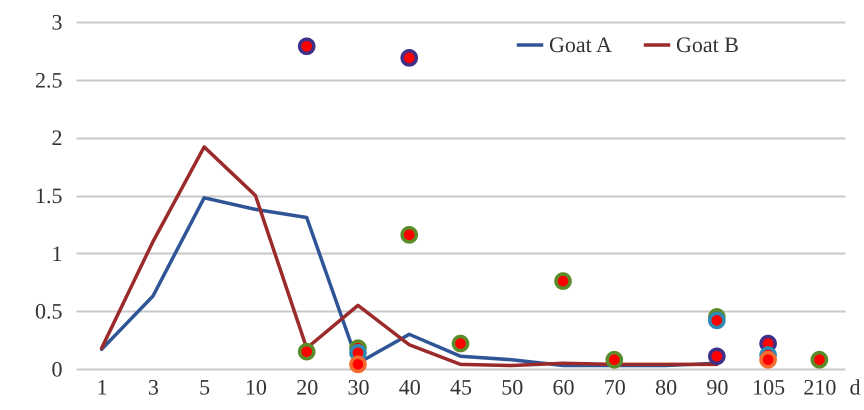 Image resolution: width=864 pixels, height=410 pixels. What do you see at coordinates (461, 387) in the screenshot?
I see `x-tick-label: 45` at bounding box center [461, 387].